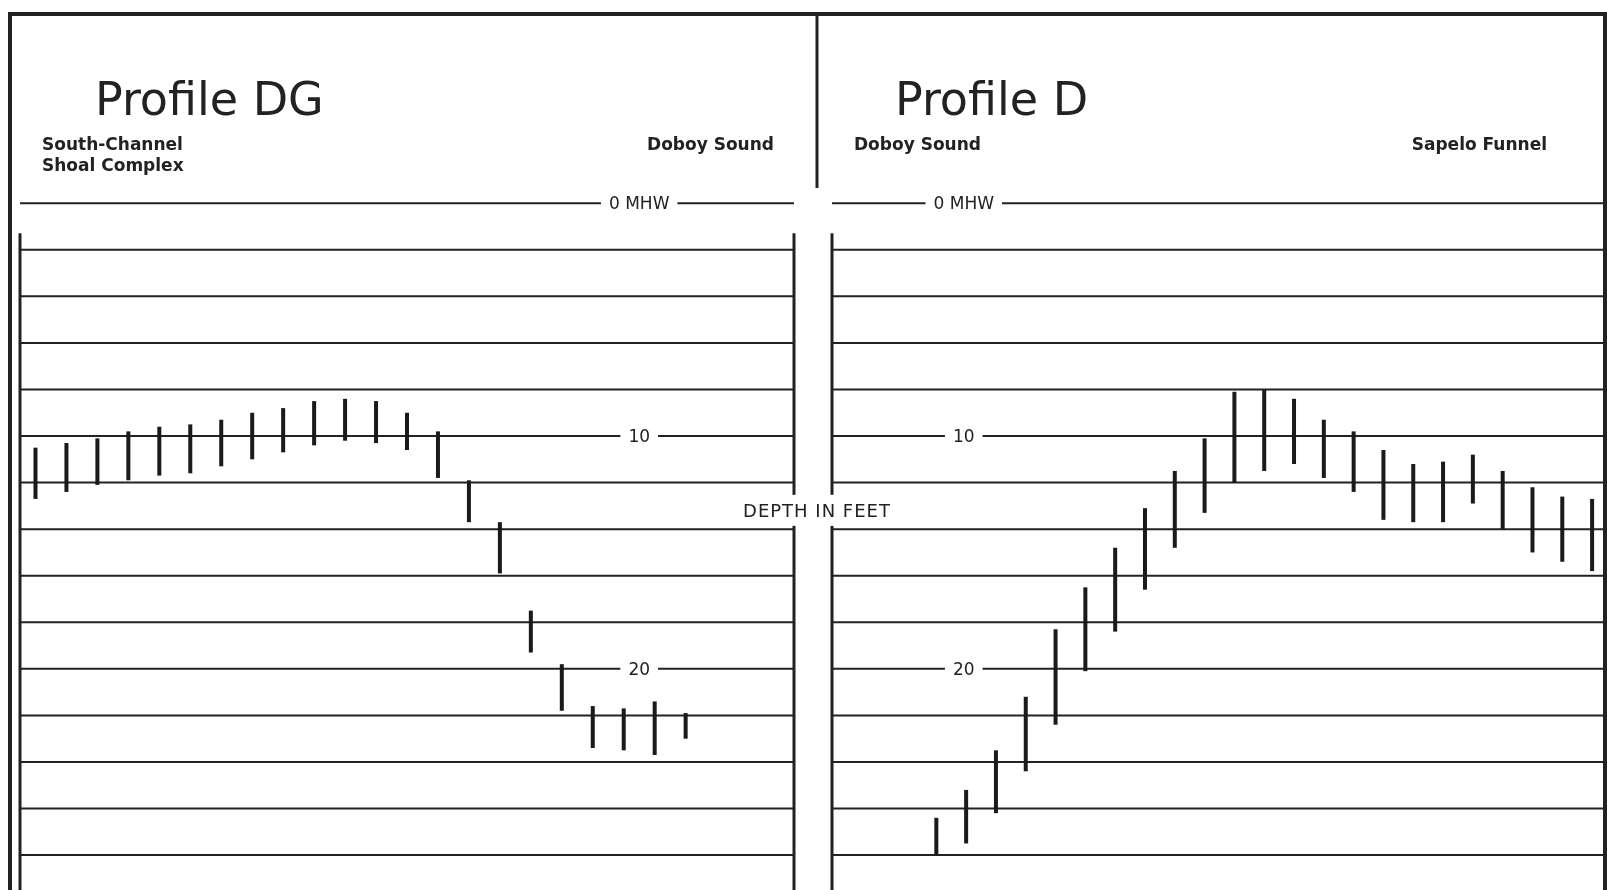 The height and width of the screenshot is (890, 1607). Describe the element at coordinates (113, 155) in the screenshot. I see `annotation: South-Channel Shoal Complex` at that location.